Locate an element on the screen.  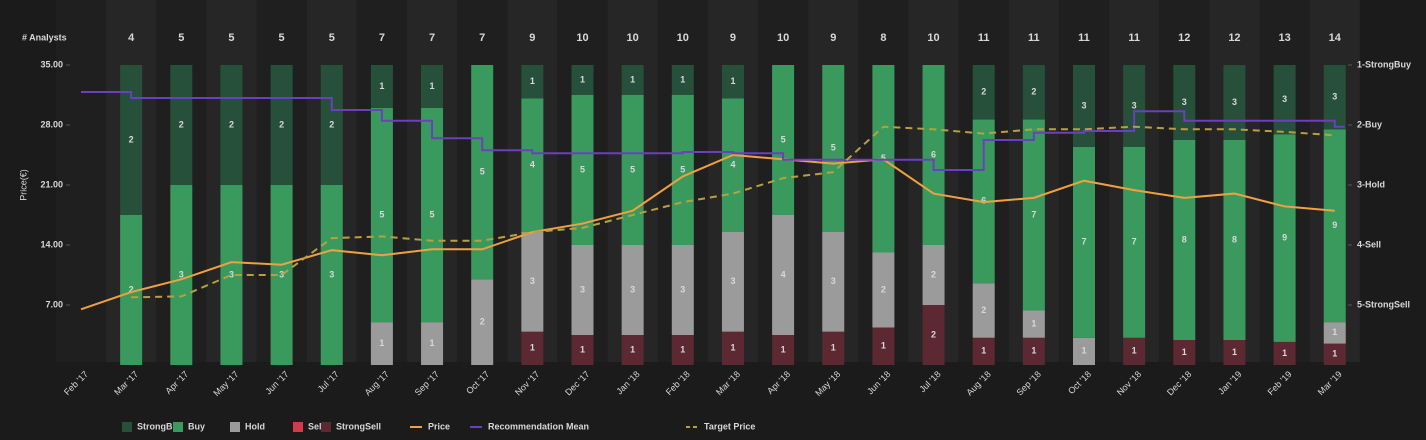
analysts-label: # Analysts is located at coordinates (44, 37).